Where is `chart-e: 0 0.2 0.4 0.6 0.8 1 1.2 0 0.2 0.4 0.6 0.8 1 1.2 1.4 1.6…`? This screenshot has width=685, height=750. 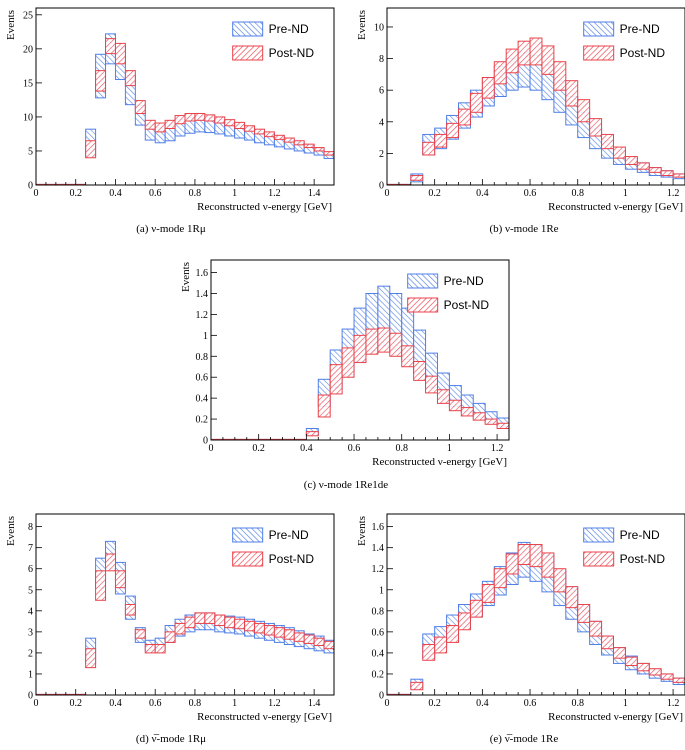
chart-e: 0 0.2 0.4 0.6 0.8 1 1.2 0 0.2 0.4 0.6 0.8 1 1.2 1.4 1.6… is located at coordinates (520, 629).